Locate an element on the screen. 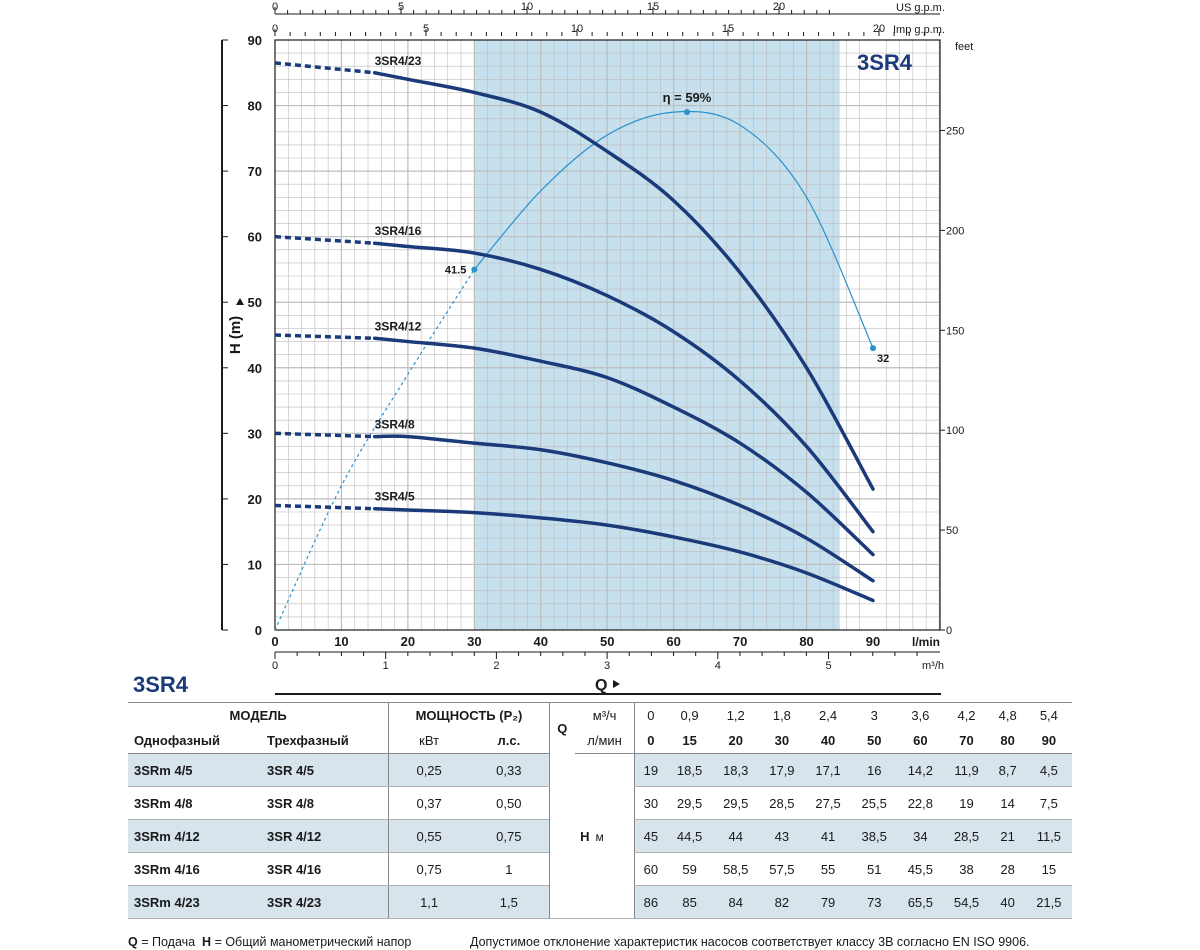 This screenshot has width=1200, height=950. efficiency-point-left is located at coordinates (474, 269).